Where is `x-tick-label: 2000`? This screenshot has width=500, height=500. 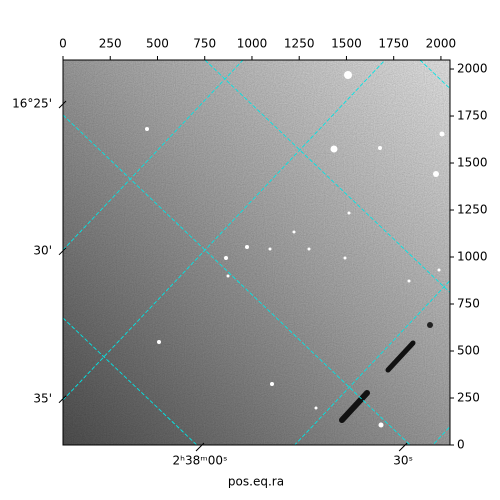
x-tick-label: 2000 is located at coordinates (441, 44).